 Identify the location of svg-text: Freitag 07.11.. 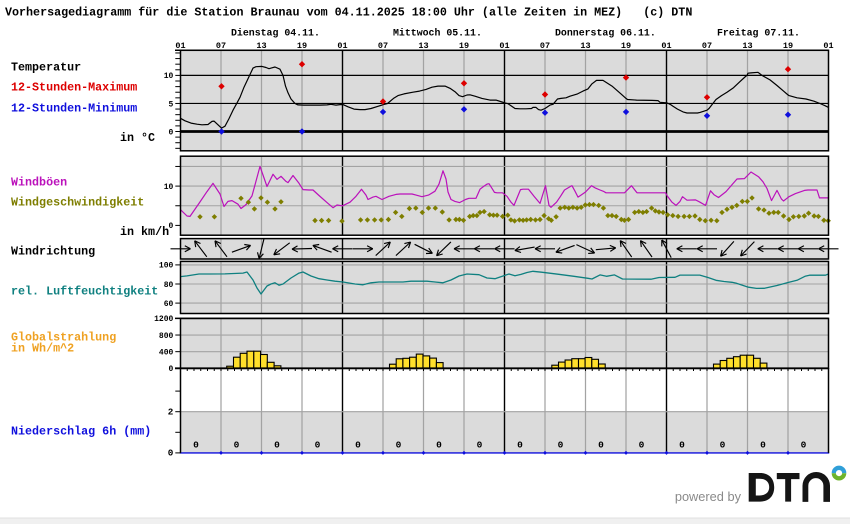
(758, 33).